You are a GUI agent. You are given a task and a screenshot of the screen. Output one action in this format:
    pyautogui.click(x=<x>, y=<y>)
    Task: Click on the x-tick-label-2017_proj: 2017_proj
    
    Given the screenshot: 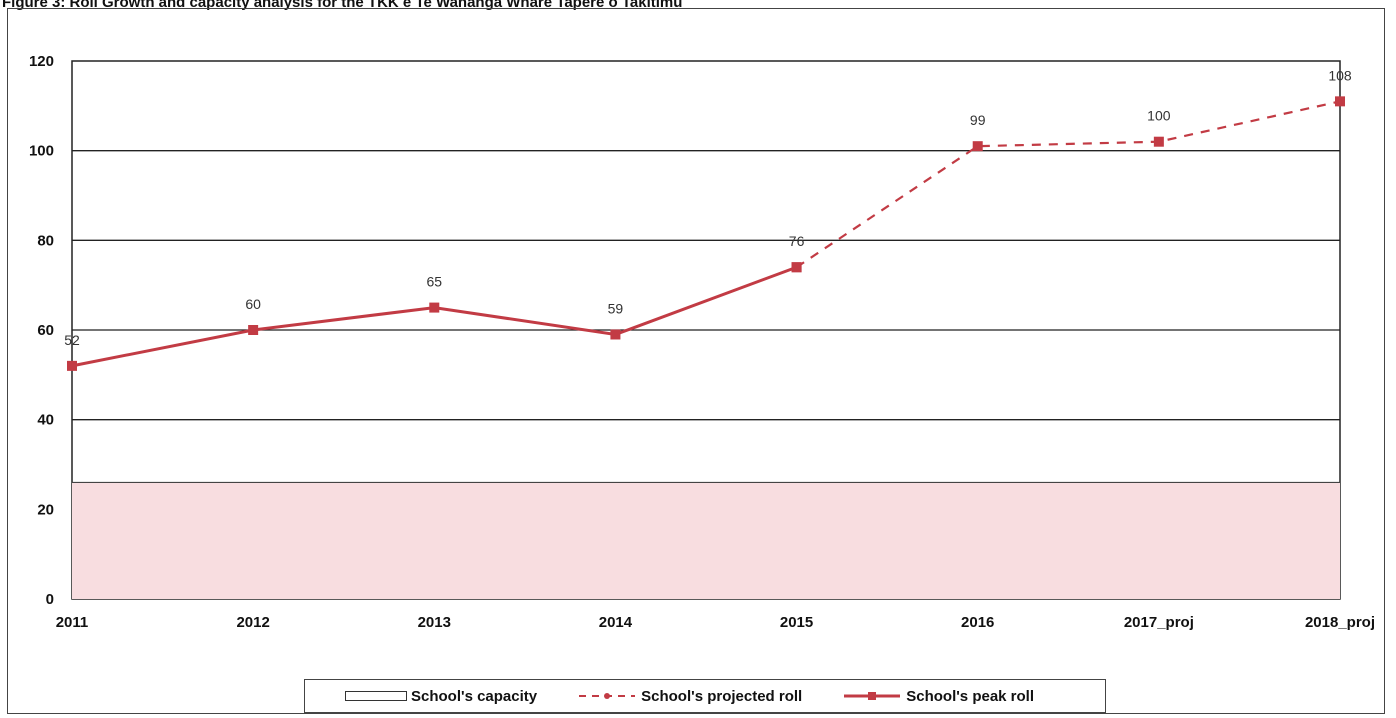 What is the action you would take?
    pyautogui.click(x=1159, y=622)
    